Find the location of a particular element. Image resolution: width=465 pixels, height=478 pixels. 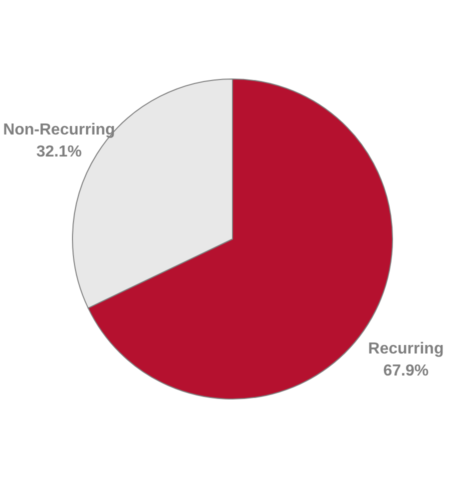

data-label: 32.1% is located at coordinates (59, 152).